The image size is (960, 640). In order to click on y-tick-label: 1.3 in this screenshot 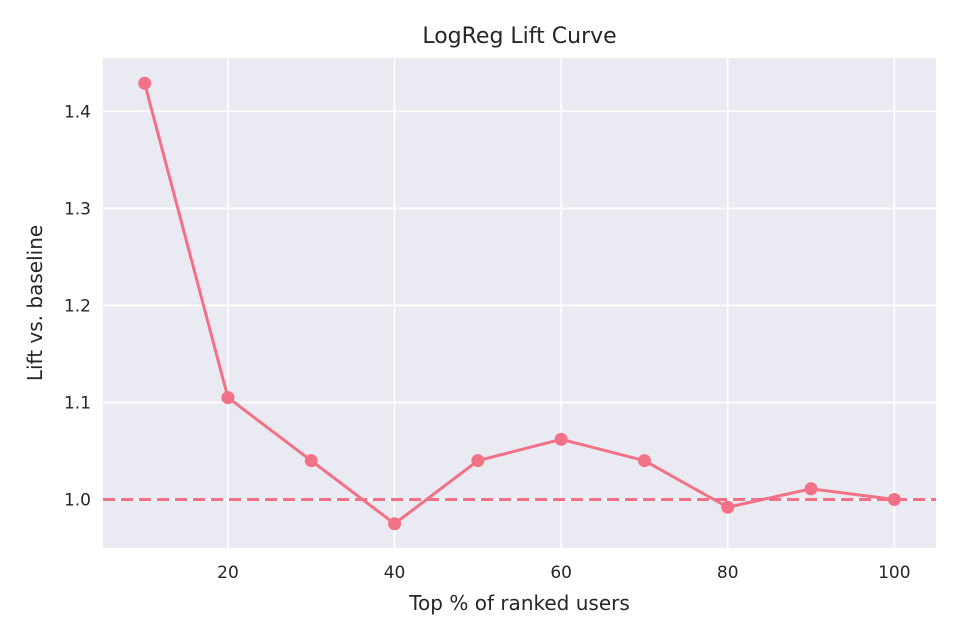, I will do `click(77, 209)`.